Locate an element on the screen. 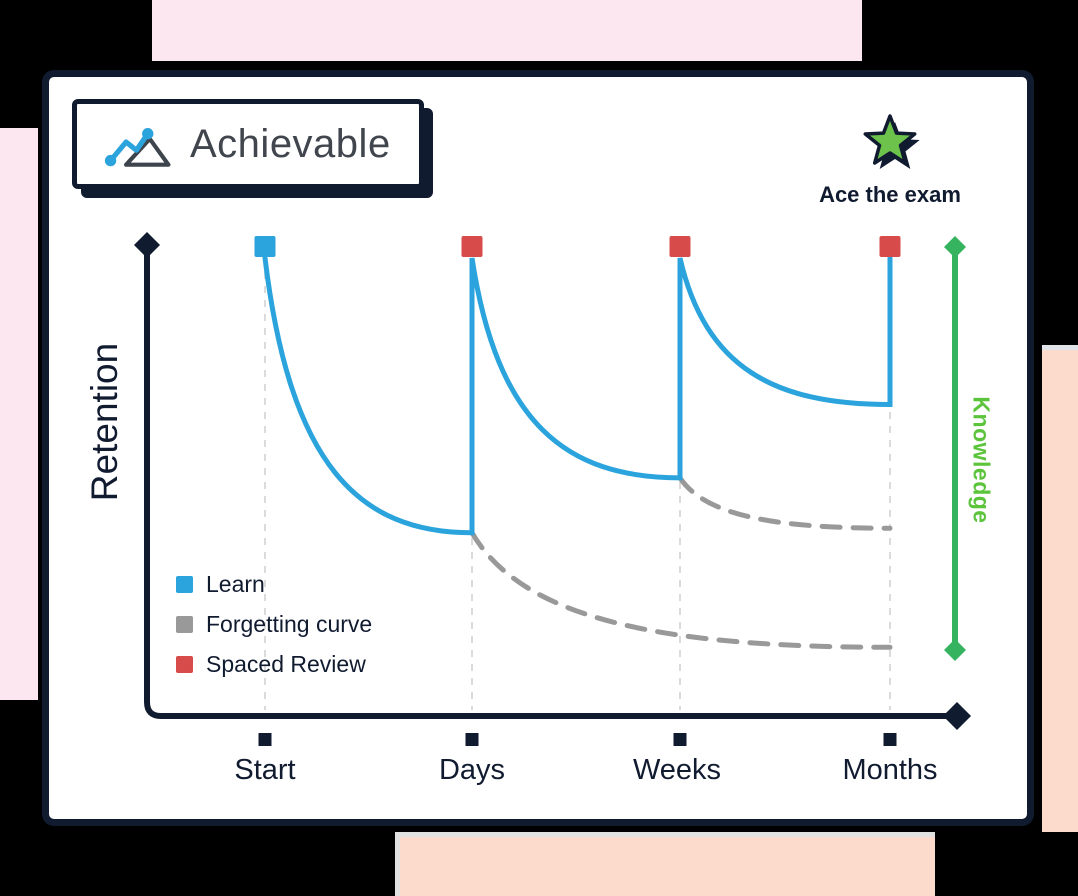 The height and width of the screenshot is (896, 1078). star-icon is located at coordinates (890, 145).